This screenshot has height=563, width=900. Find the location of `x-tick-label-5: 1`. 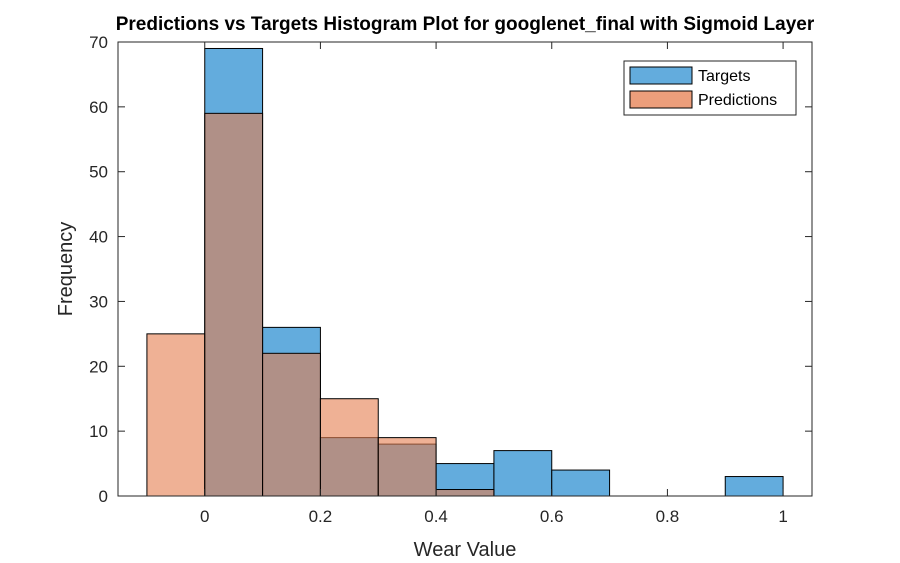

x-tick-label-5: 1 is located at coordinates (782, 516).